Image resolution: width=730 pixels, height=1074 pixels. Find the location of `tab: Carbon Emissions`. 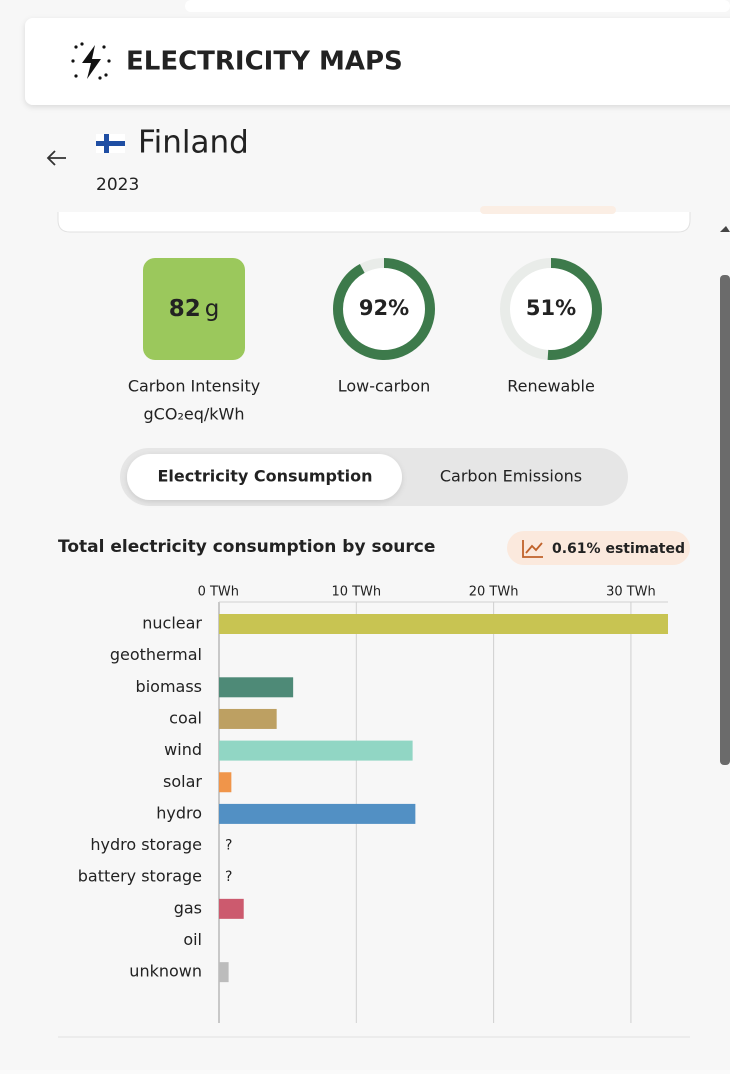

tab: Carbon Emissions is located at coordinates (511, 476).